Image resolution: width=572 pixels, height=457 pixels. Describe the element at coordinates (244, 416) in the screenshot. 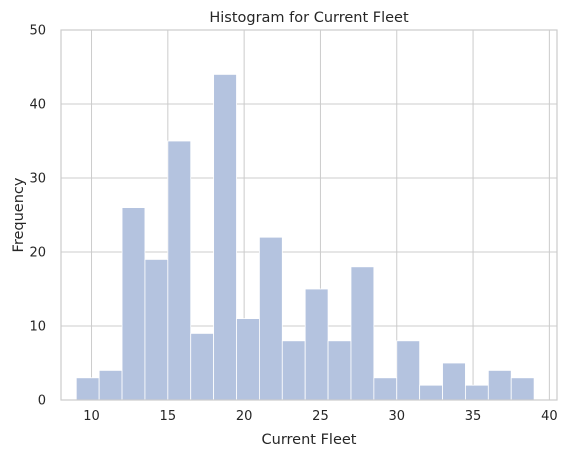

I see `x-tick-label: 20` at that location.